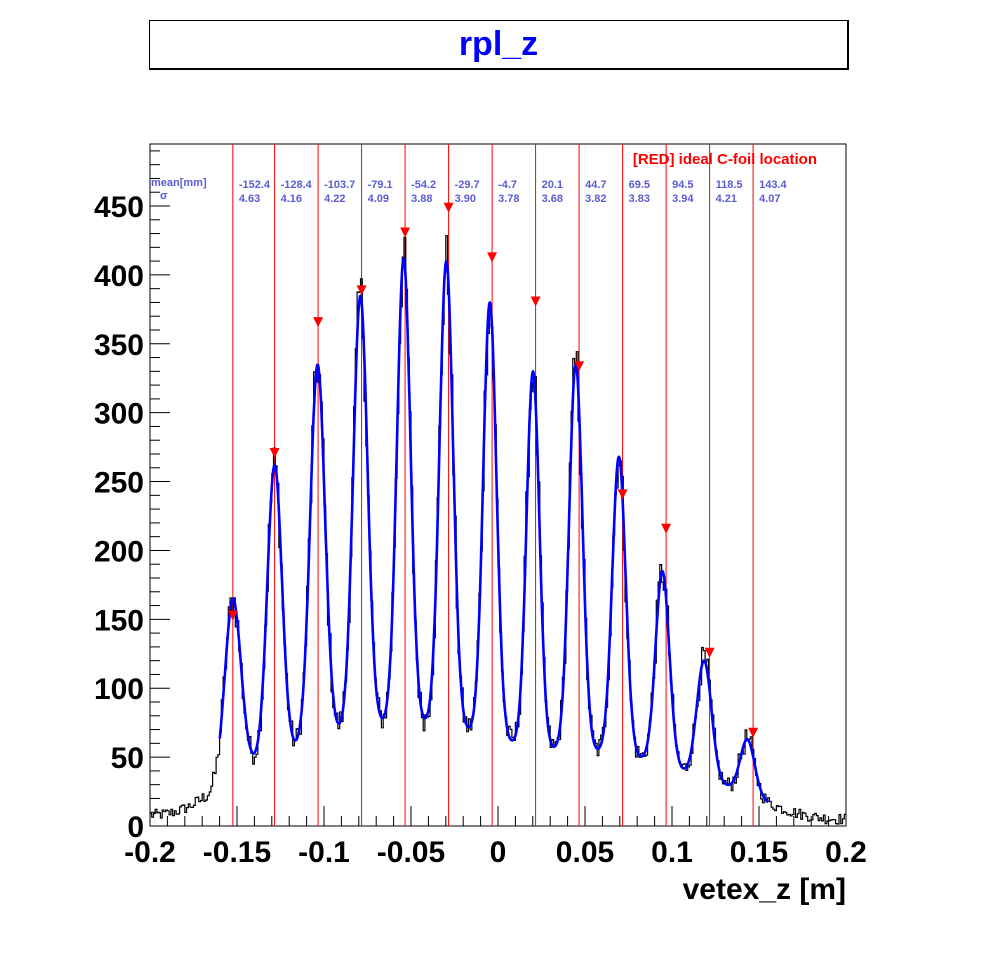 This screenshot has width=996, height=972. Describe the element at coordinates (297, 185) in the screenshot. I see `peak-mean-label-1: -128.4` at that location.